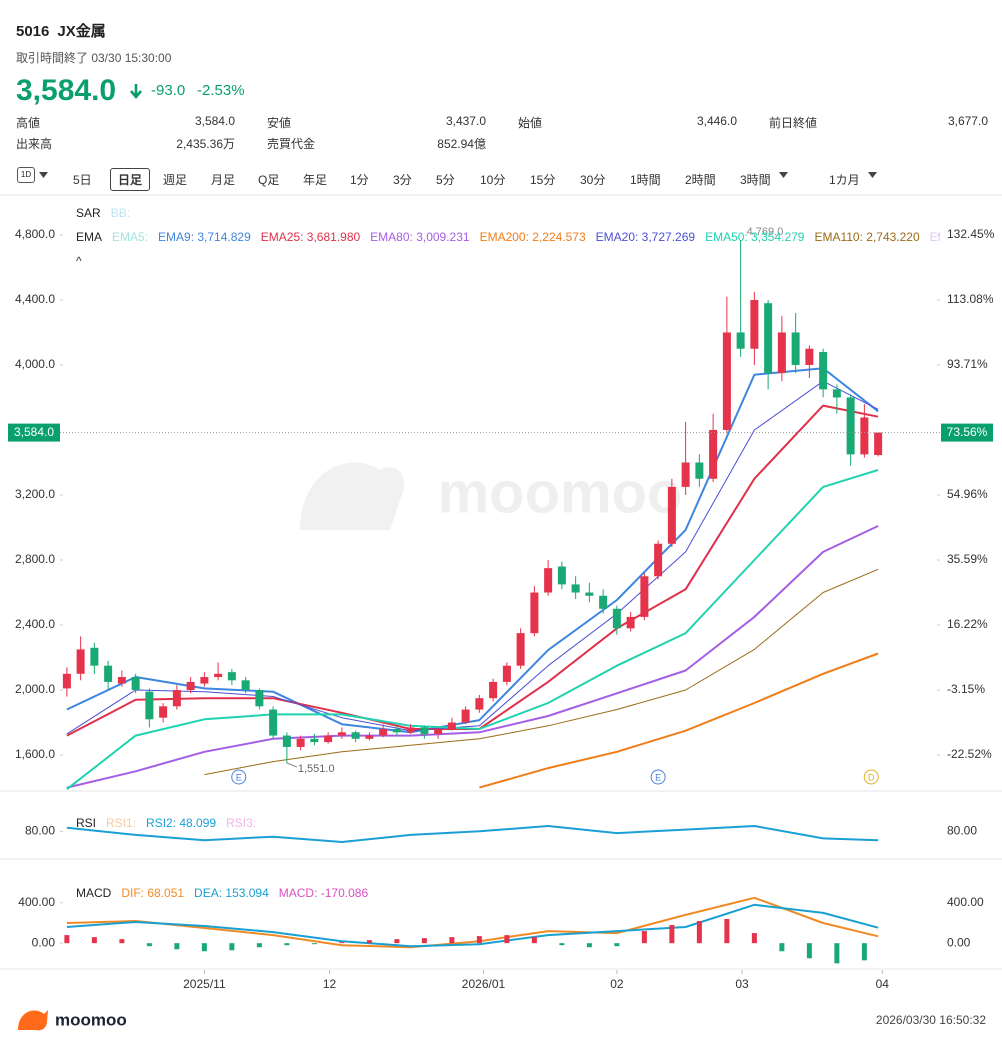 The image size is (1002, 1047). Describe the element at coordinates (969, 754) in the screenshot. I see `y2-tick-label: -22.52%` at that location.